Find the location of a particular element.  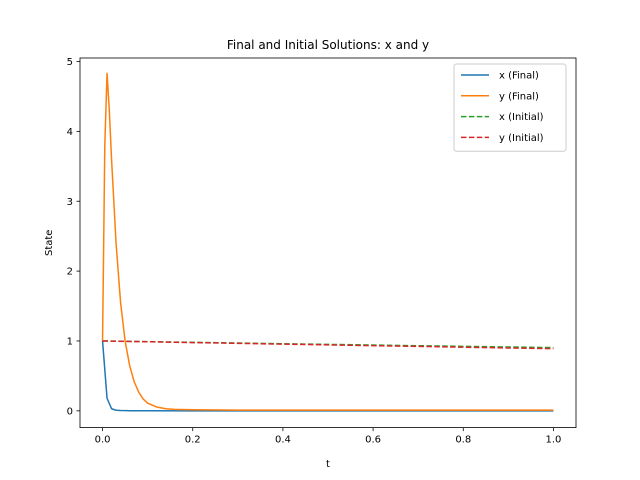

y-tick-label: 4 is located at coordinates (70, 132).